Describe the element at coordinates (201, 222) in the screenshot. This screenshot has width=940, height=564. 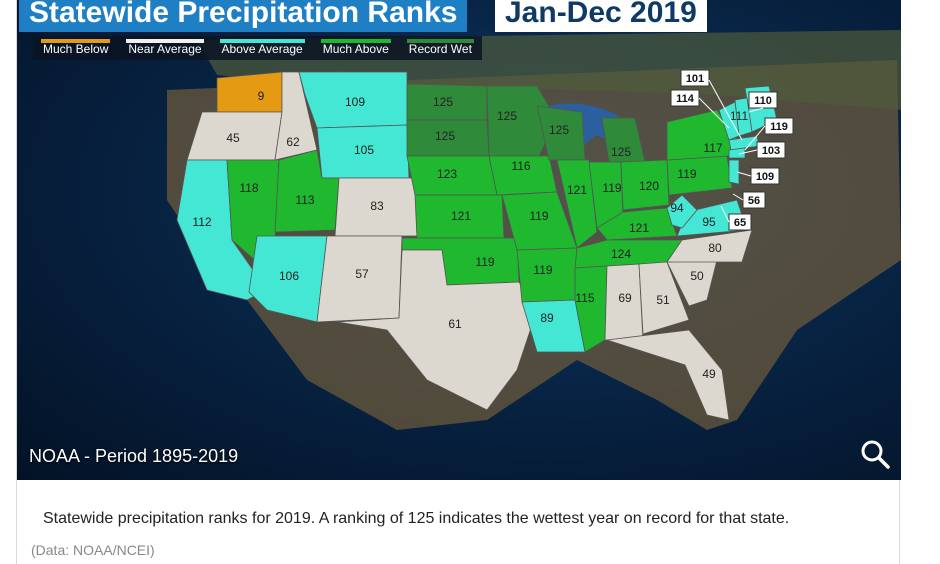
I see `rank-ca: 112` at that location.